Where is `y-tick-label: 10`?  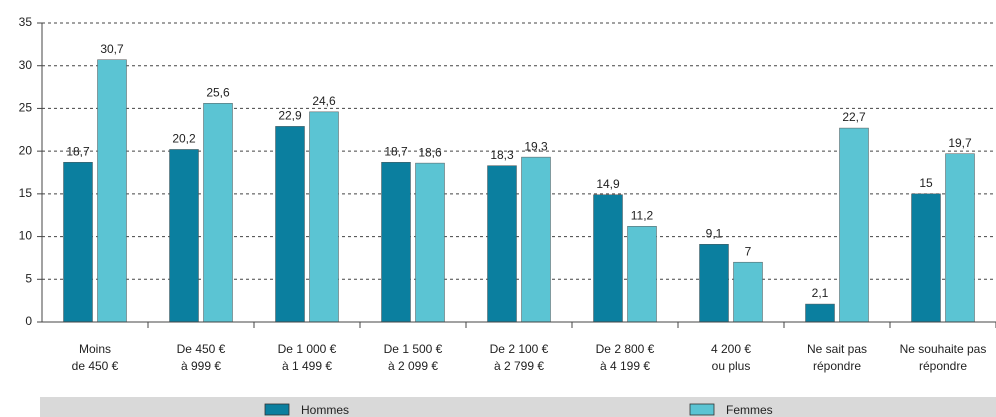
y-tick-label: 10 is located at coordinates (26, 236).